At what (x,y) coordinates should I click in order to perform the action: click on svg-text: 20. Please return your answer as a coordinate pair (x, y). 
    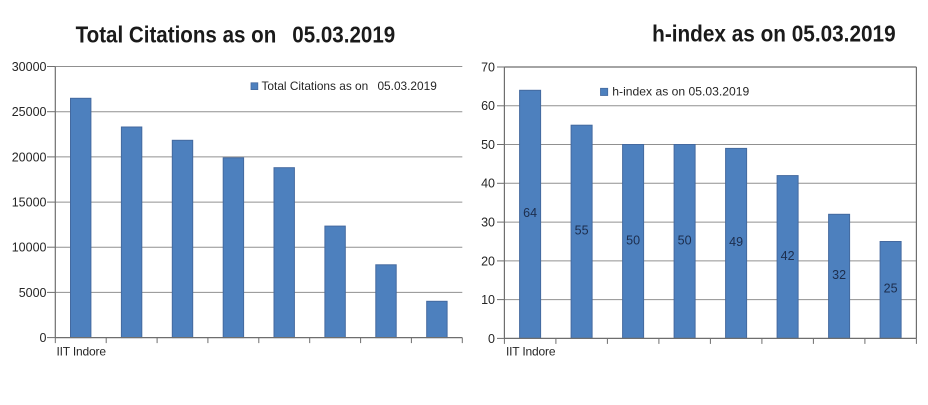
    Looking at the image, I should click on (488, 261).